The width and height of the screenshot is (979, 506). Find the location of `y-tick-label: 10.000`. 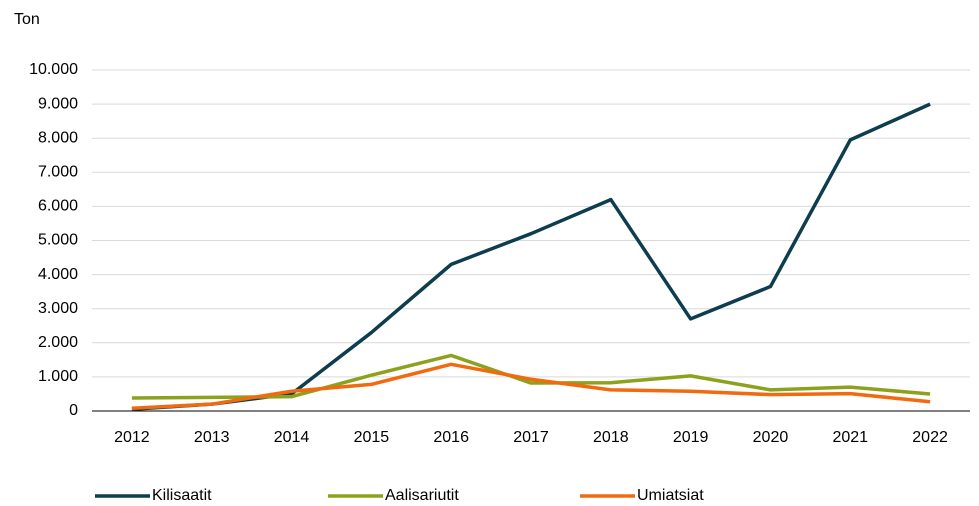

y-tick-label: 10.000 is located at coordinates (53, 69).